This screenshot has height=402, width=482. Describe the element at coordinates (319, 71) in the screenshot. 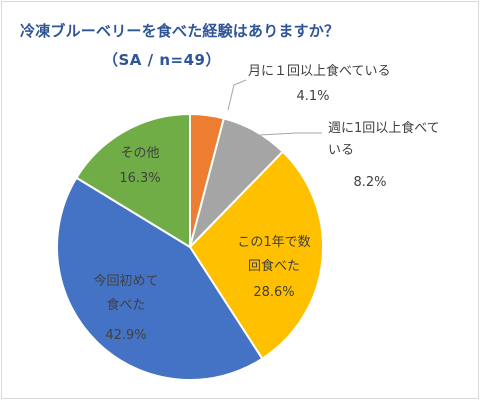

I see `slice-label-1: 月に１回以上食べている` at that location.